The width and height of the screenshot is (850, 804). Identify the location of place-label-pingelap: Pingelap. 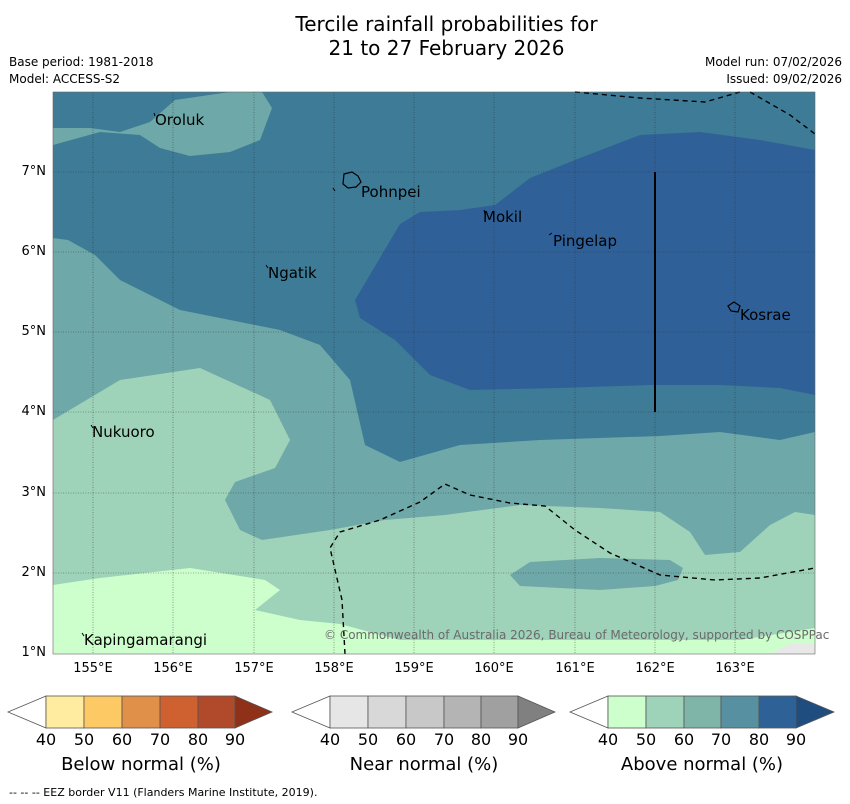
(585, 241).